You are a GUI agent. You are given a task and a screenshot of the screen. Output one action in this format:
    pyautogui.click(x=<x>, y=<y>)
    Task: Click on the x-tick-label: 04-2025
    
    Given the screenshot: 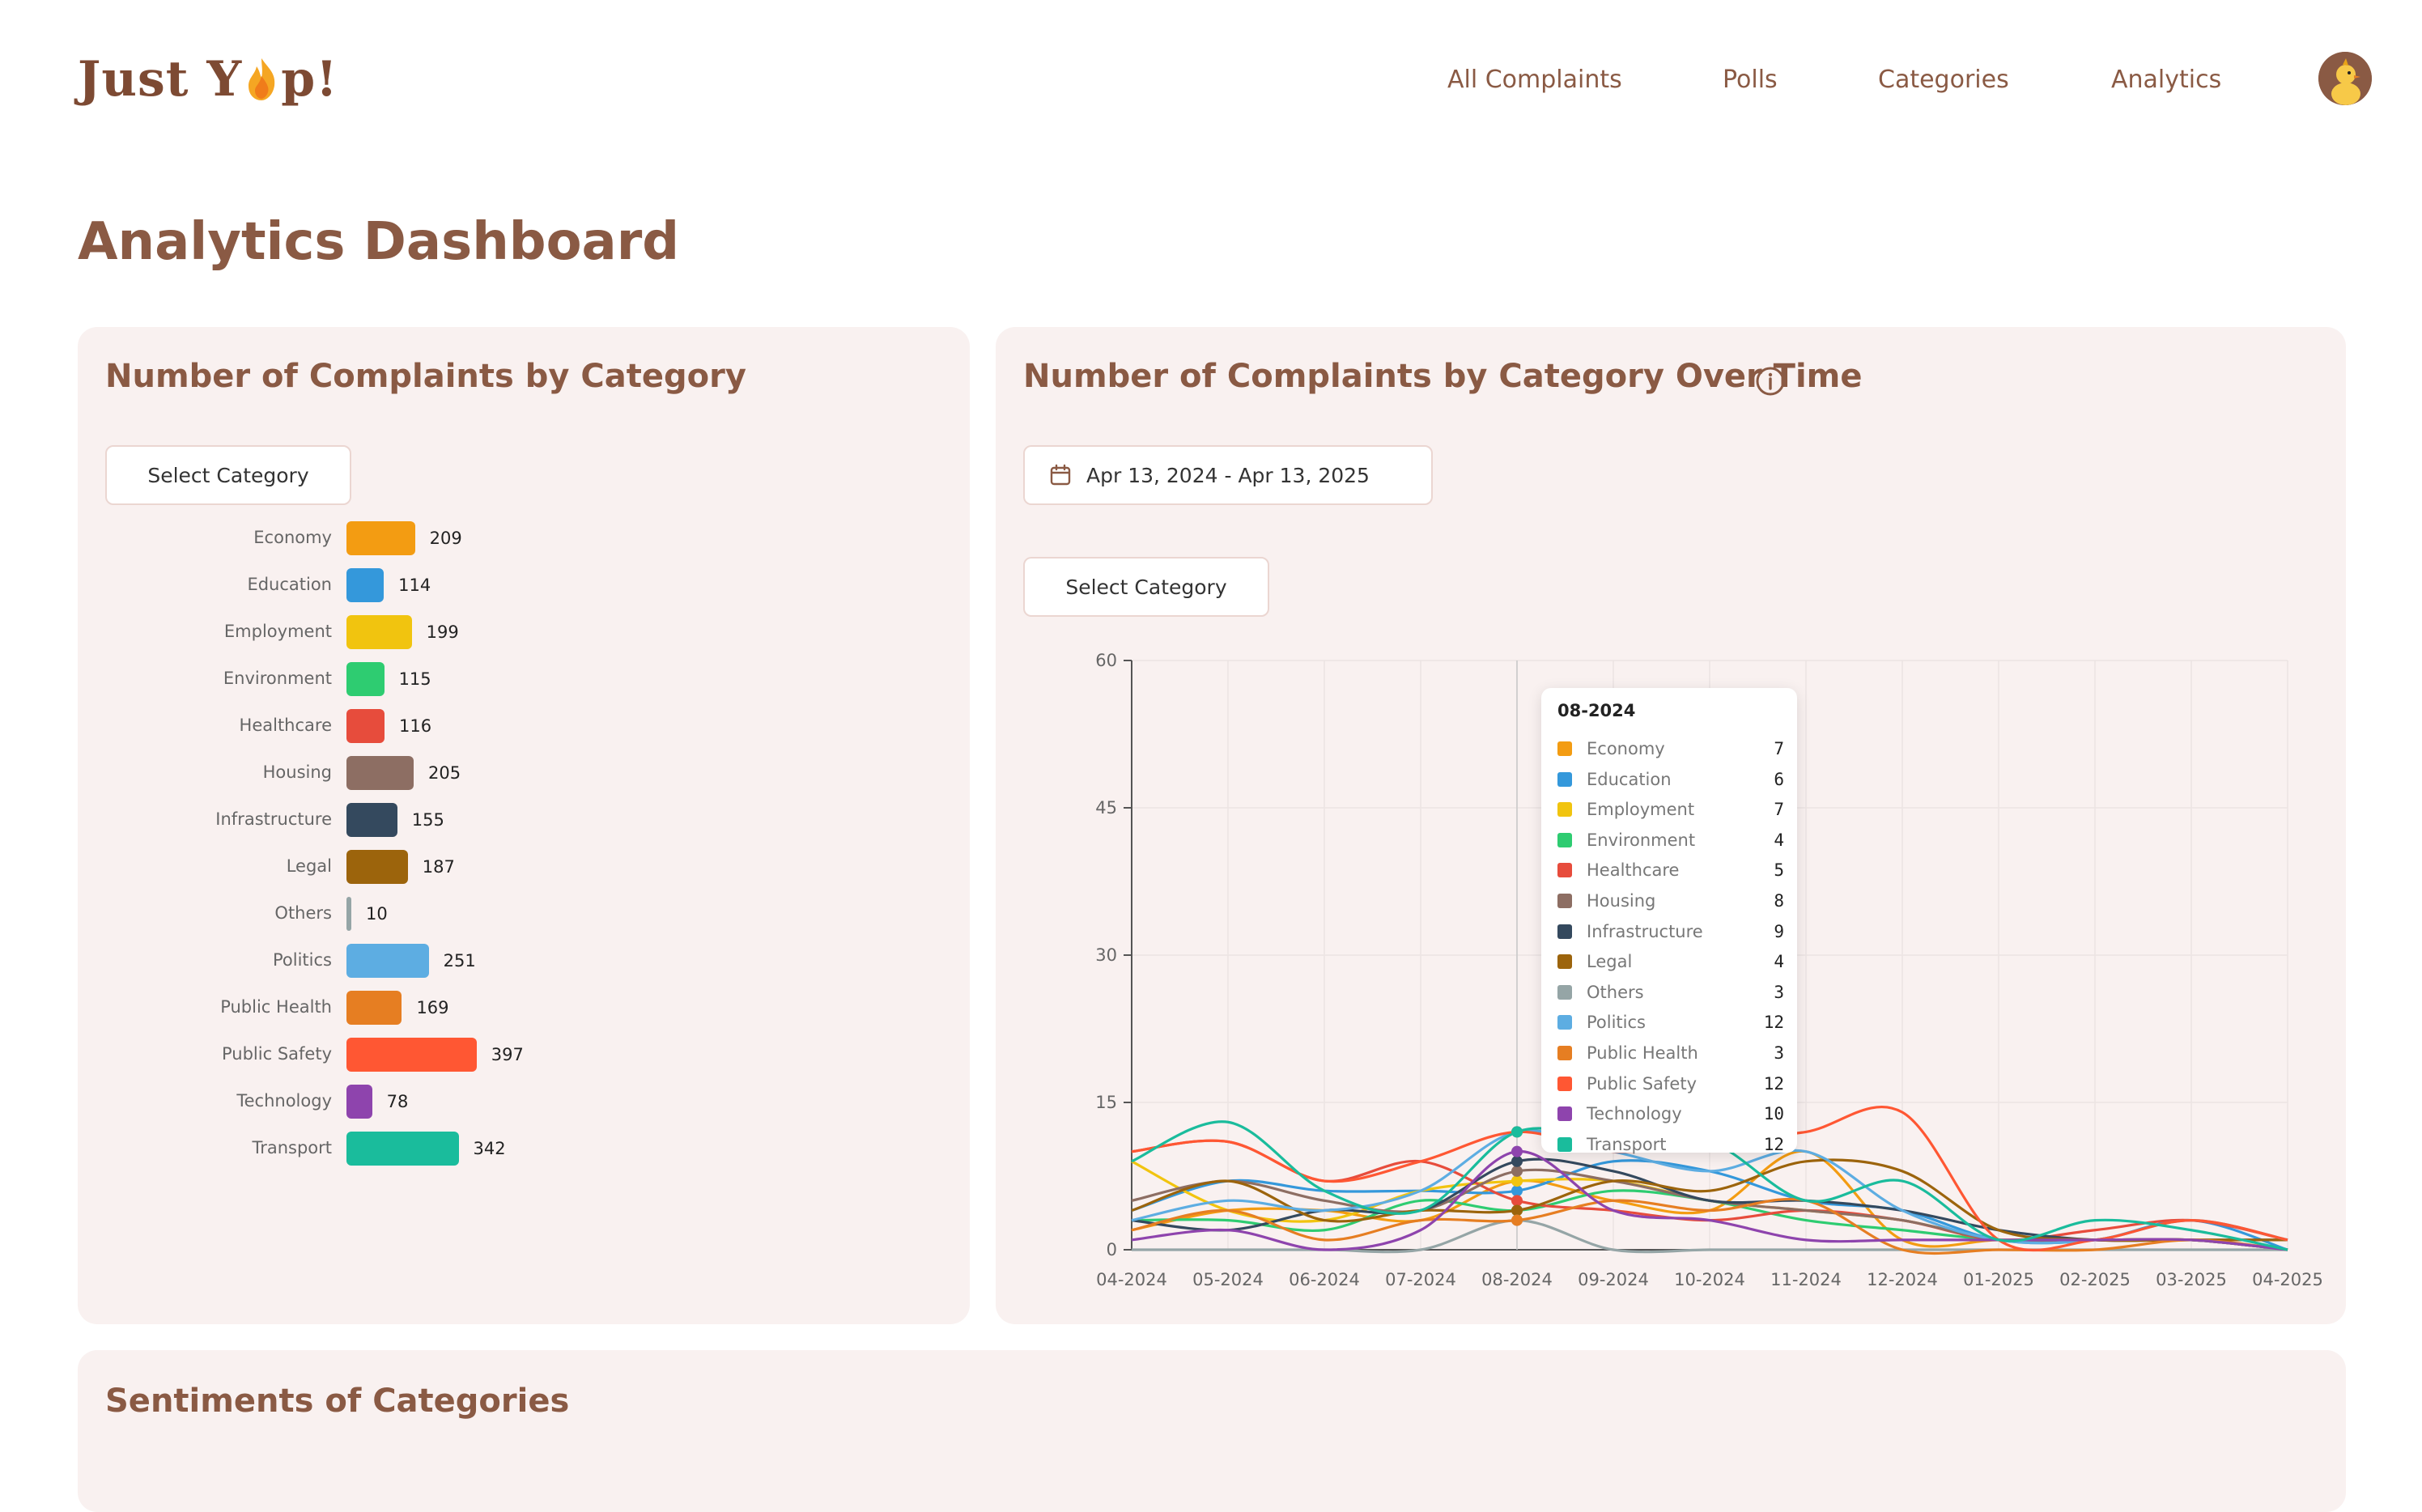 What is the action you would take?
    pyautogui.click(x=2287, y=1279)
    